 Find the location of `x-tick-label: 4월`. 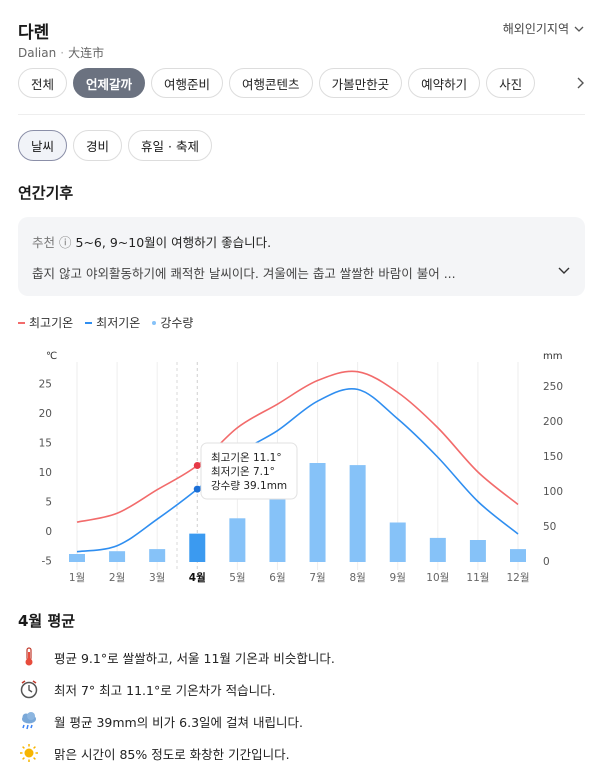

x-tick-label: 4월 is located at coordinates (197, 577).